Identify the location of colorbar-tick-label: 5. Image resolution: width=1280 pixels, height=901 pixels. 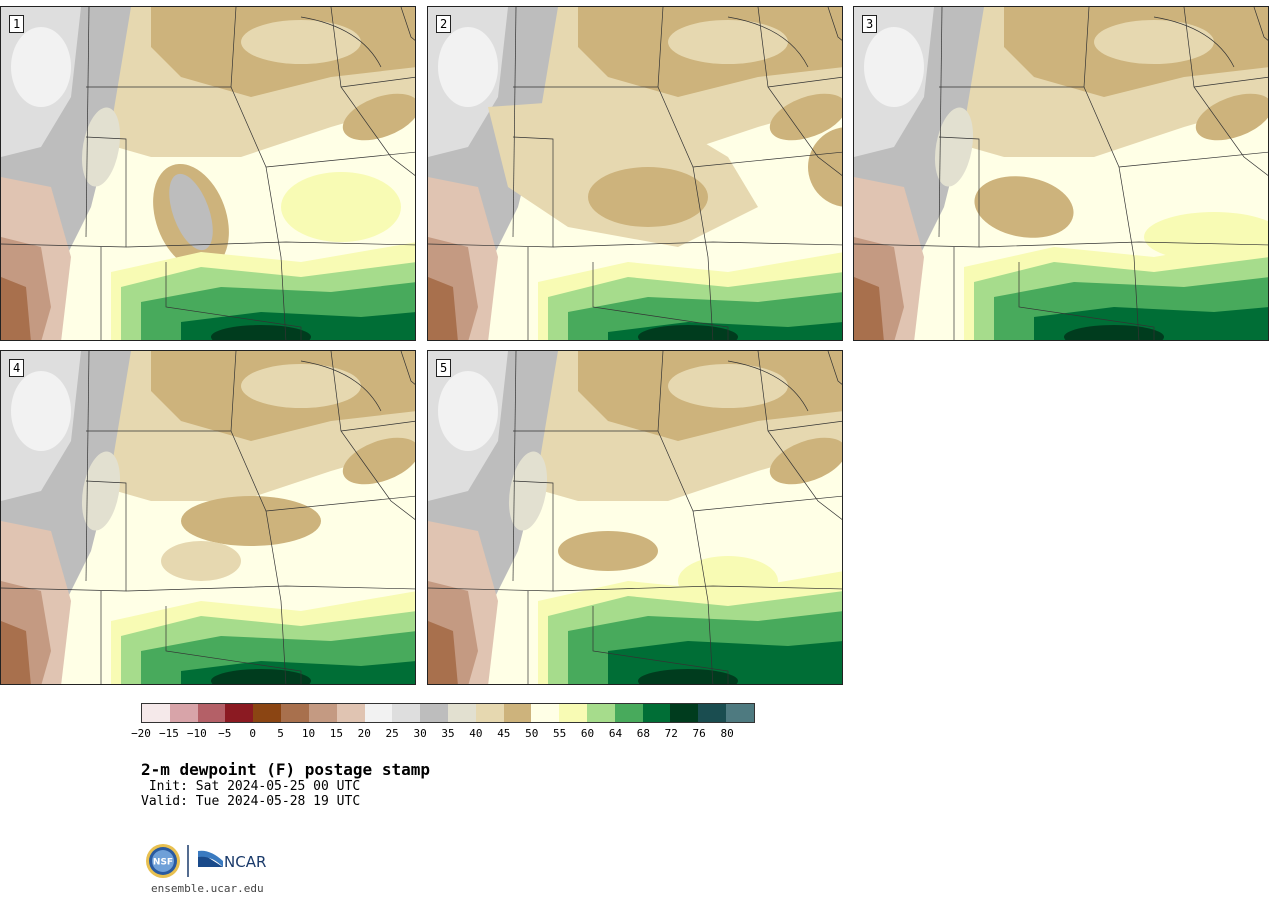
(280, 733).